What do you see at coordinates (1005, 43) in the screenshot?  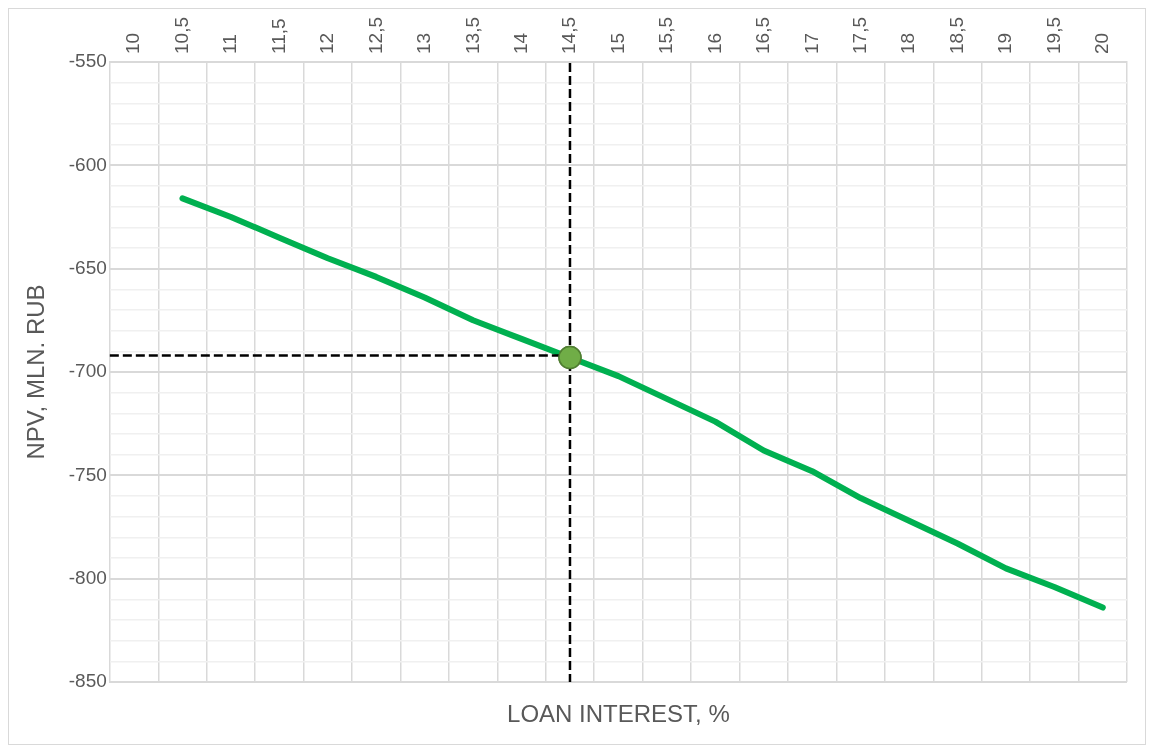 I see `x-tick-label: 19` at bounding box center [1005, 43].